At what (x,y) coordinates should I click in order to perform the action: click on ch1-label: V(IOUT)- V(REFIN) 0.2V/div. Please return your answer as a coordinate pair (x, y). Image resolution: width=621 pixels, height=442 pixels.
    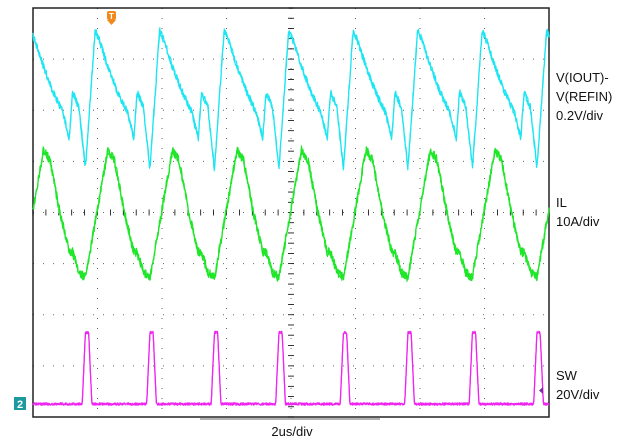
    Looking at the image, I should click on (584, 96).